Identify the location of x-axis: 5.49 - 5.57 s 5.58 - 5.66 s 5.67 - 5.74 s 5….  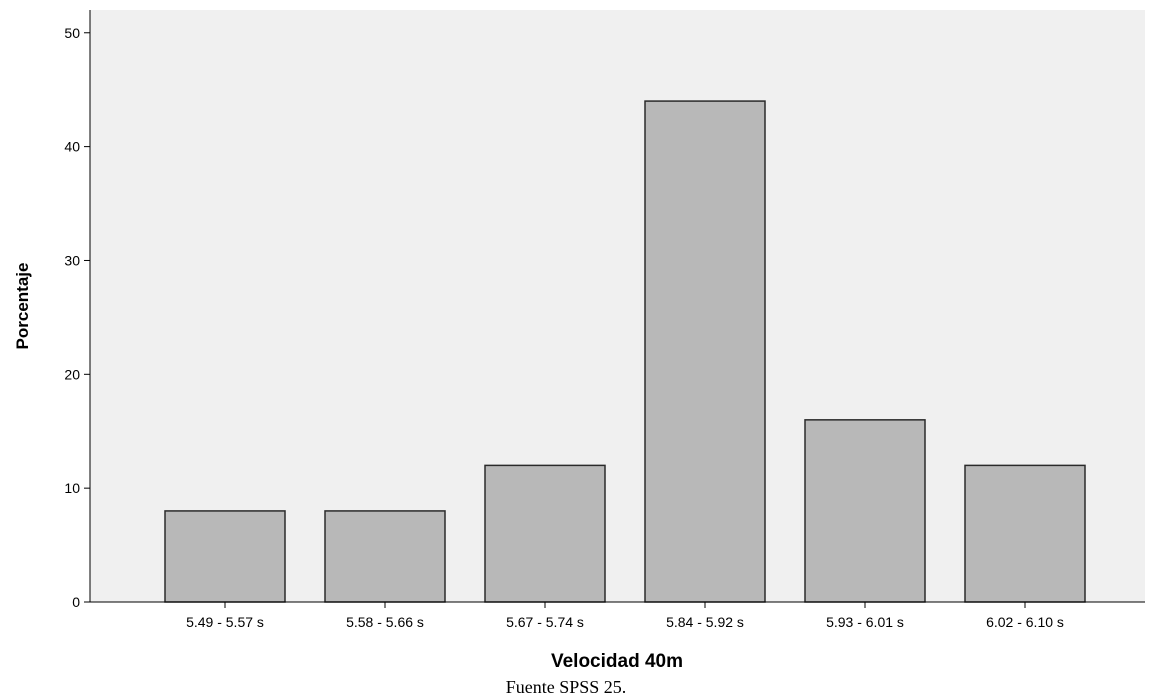
(617, 615).